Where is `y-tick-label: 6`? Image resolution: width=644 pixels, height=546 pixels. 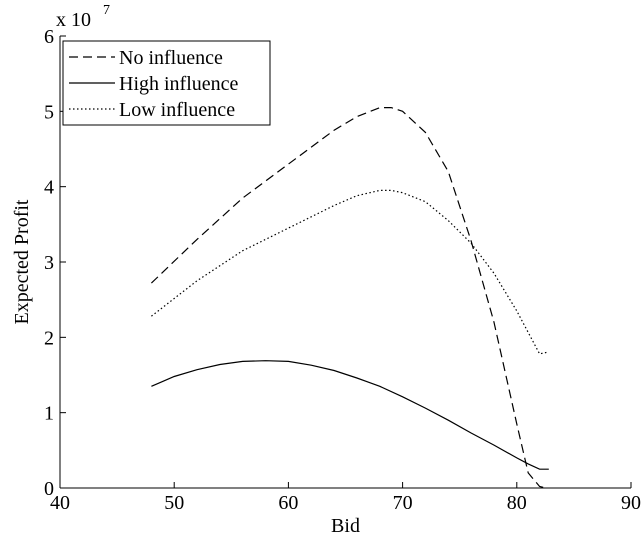
y-tick-label: 6 is located at coordinates (49, 37).